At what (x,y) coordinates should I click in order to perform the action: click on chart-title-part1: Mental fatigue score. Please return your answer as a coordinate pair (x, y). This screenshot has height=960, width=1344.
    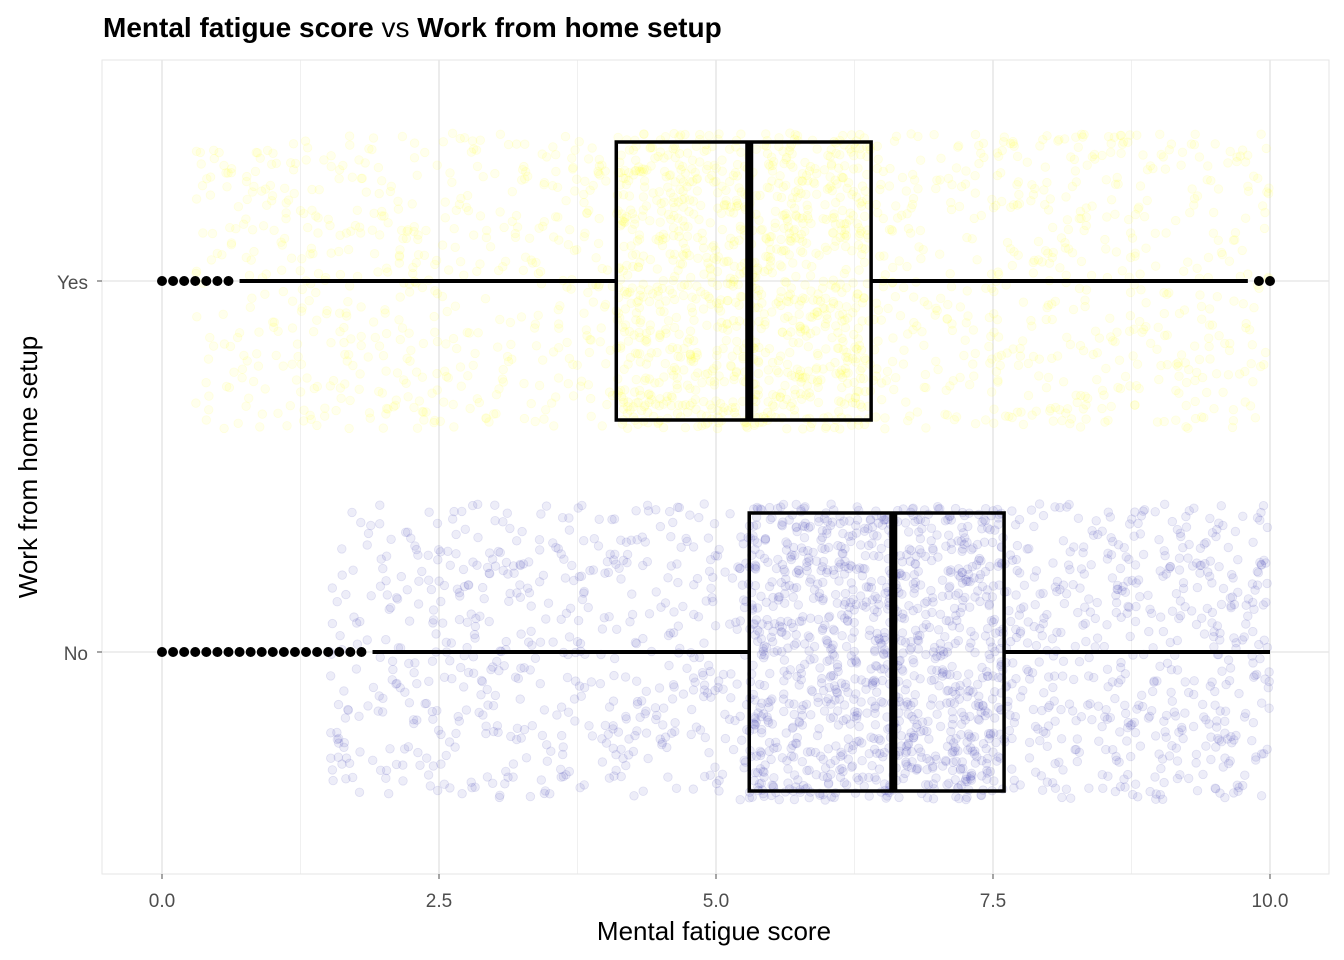
    Looking at the image, I should click on (238, 27).